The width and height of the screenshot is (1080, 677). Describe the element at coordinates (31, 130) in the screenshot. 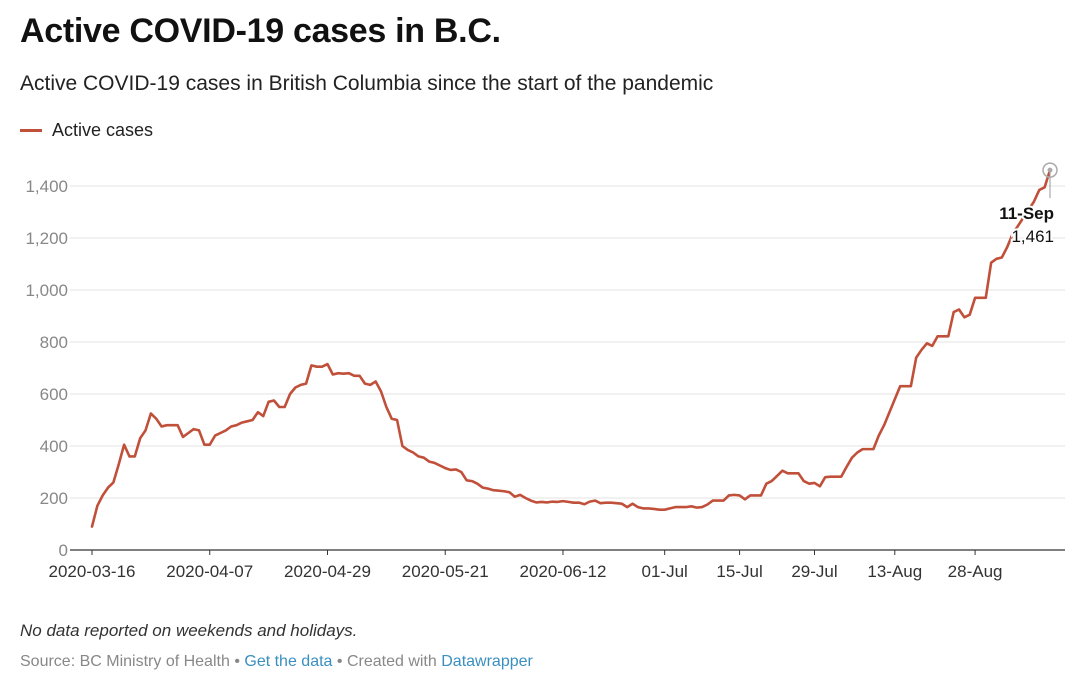

I see `legend-swatch` at that location.